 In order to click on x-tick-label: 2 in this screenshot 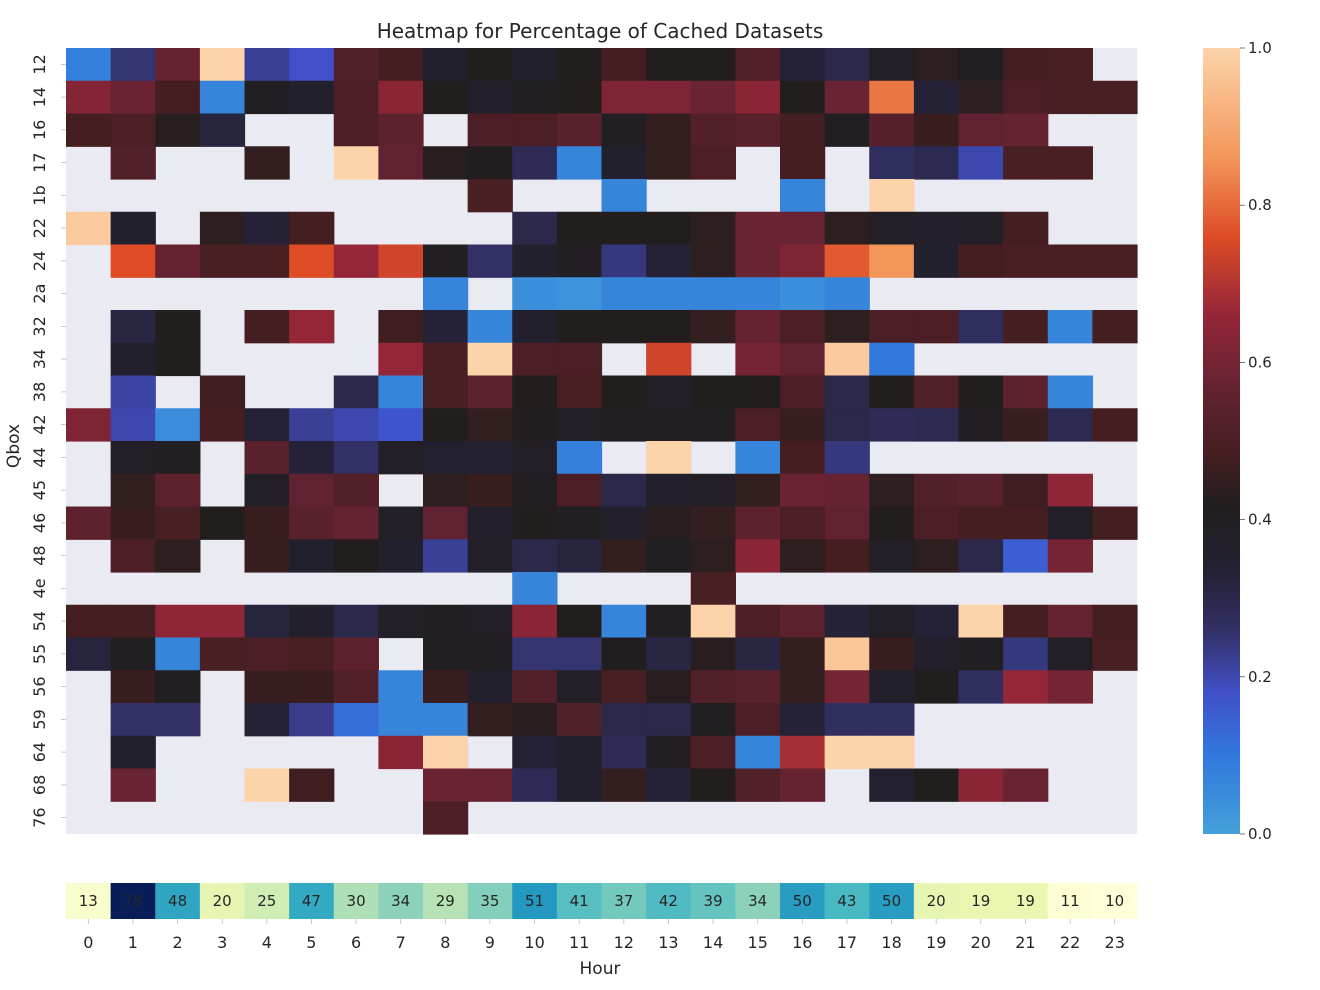, I will do `click(178, 942)`.